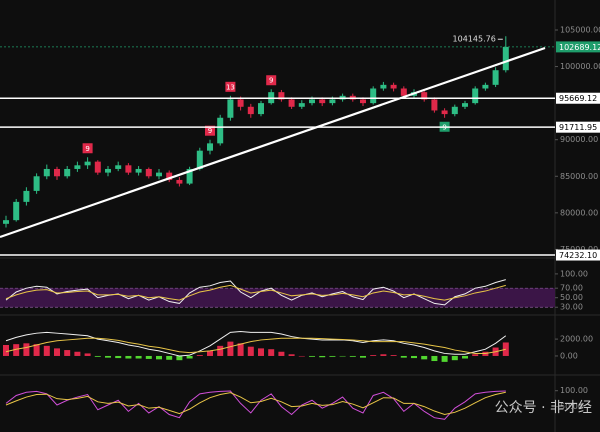 The height and width of the screenshot is (432, 600). I want to click on y-tick-label: 30.00, so click(571, 307).